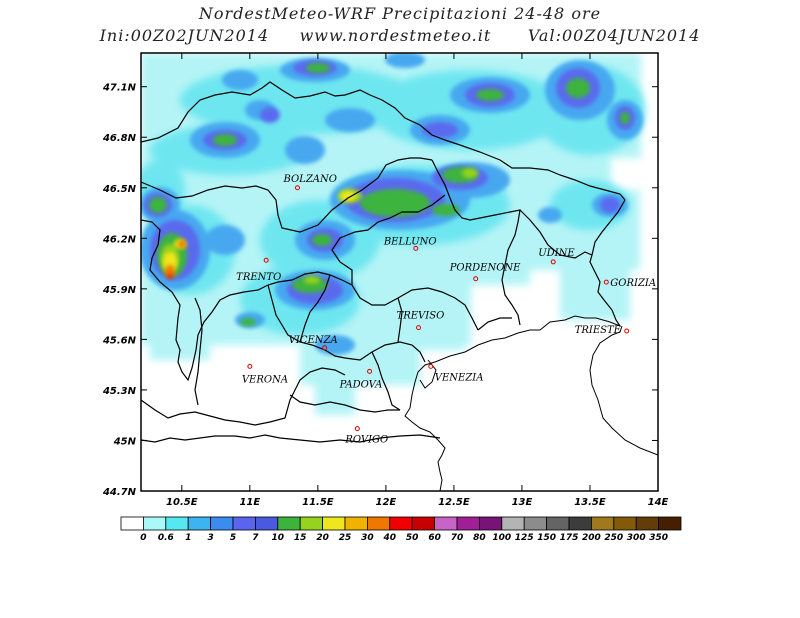  I want to click on legend-label: 80, so click(479, 538).